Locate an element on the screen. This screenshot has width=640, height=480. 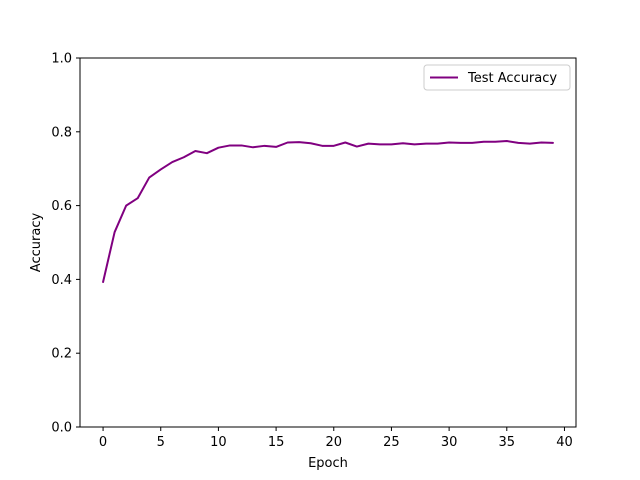
y-tick-label: 0.0 is located at coordinates (61, 428).